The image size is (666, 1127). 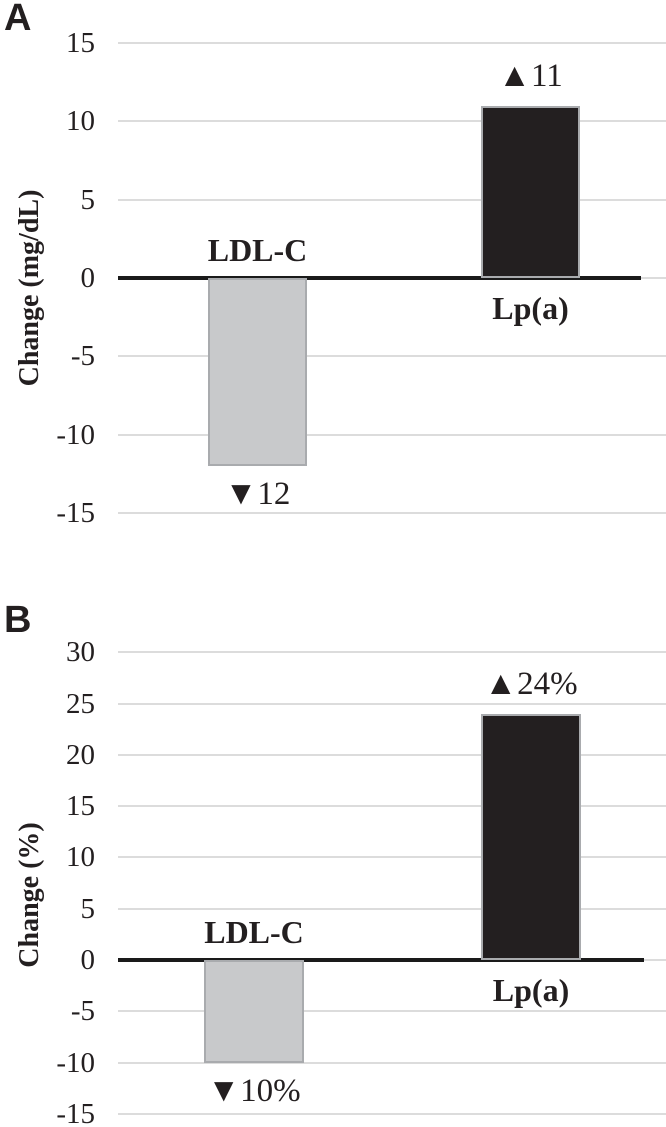 I want to click on panel-a-label: A, so click(x=18, y=19).